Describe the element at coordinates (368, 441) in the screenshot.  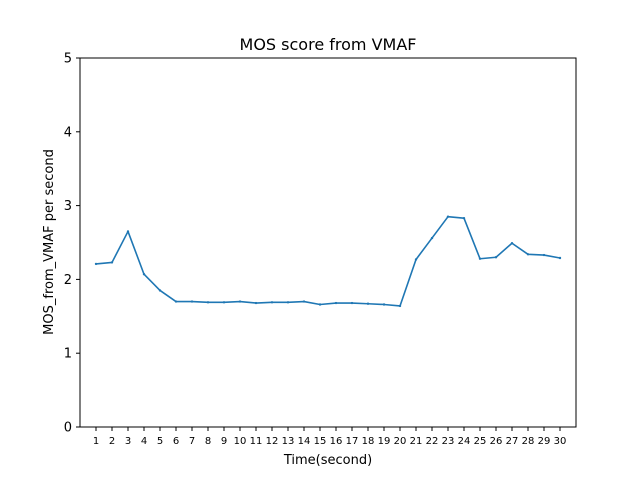
I see `x-tick-label: 18` at that location.